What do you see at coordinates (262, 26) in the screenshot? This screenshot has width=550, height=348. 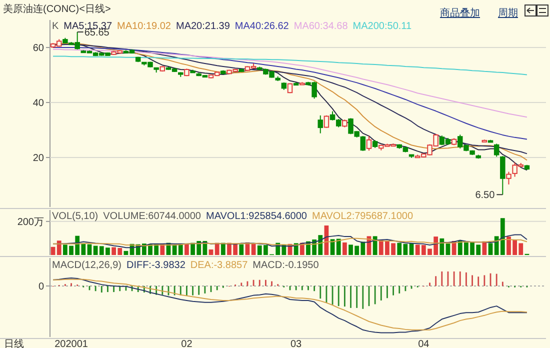 I see `text: MA40:26.62` at bounding box center [262, 26].